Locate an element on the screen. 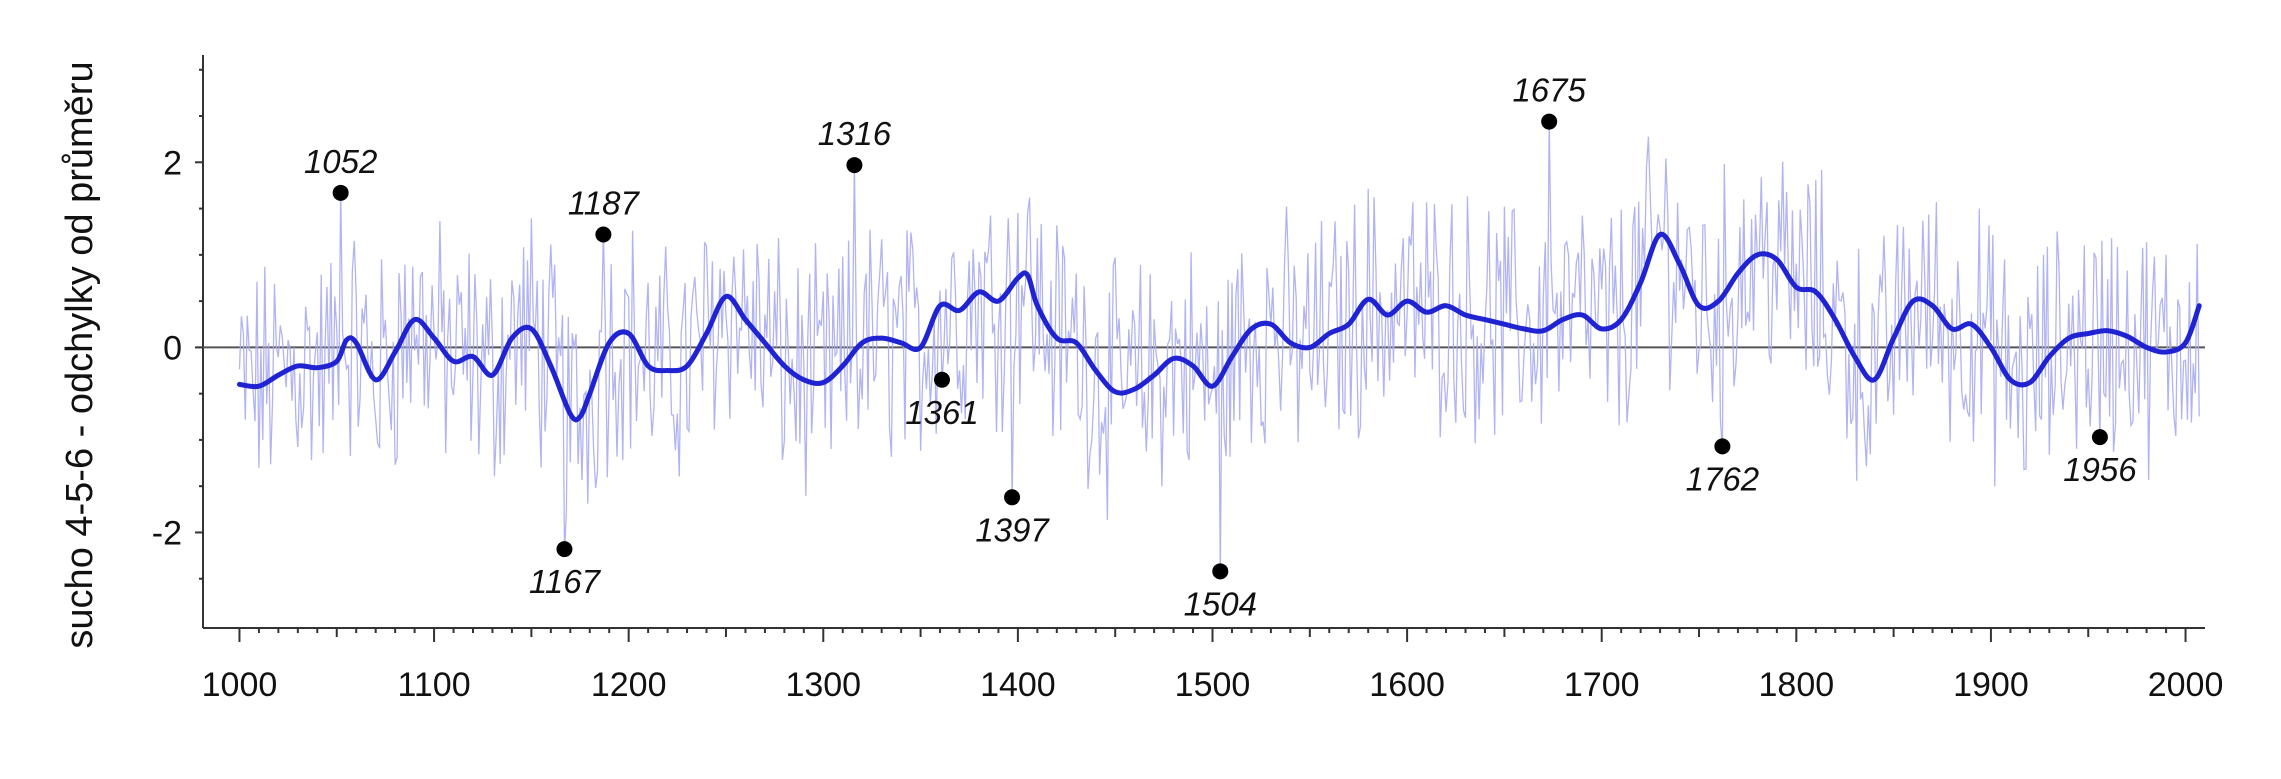 This screenshot has height=779, width=2281. extreme-label-1956: 1956 is located at coordinates (2100, 469).